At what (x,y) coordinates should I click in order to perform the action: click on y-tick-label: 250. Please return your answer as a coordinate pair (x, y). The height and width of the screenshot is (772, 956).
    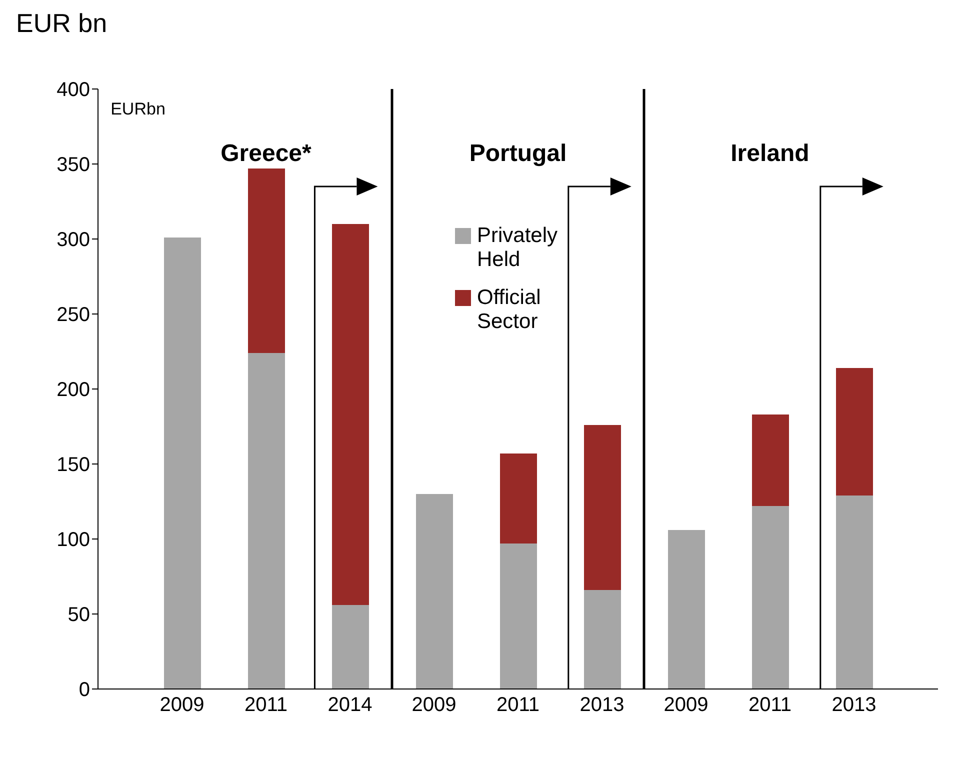
    Looking at the image, I should click on (73, 315).